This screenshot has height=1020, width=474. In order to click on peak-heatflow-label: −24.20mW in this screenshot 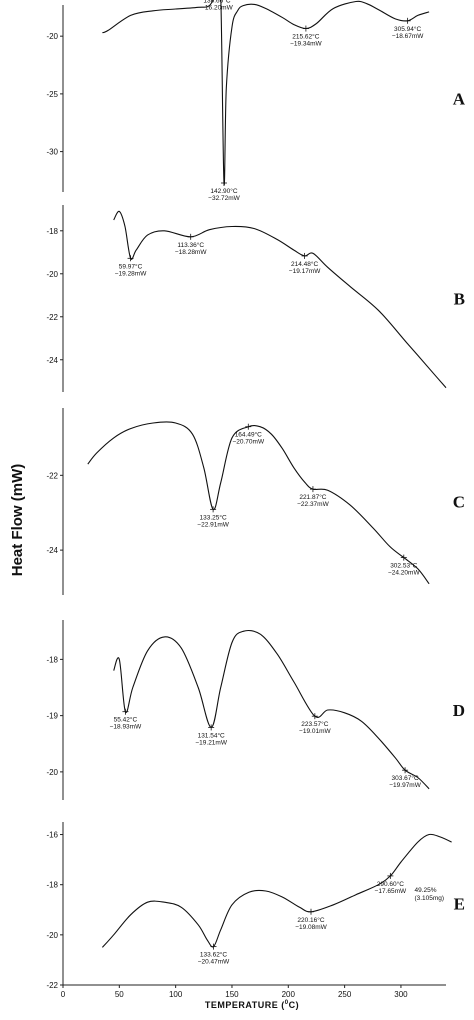, I will do `click(404, 573)`.